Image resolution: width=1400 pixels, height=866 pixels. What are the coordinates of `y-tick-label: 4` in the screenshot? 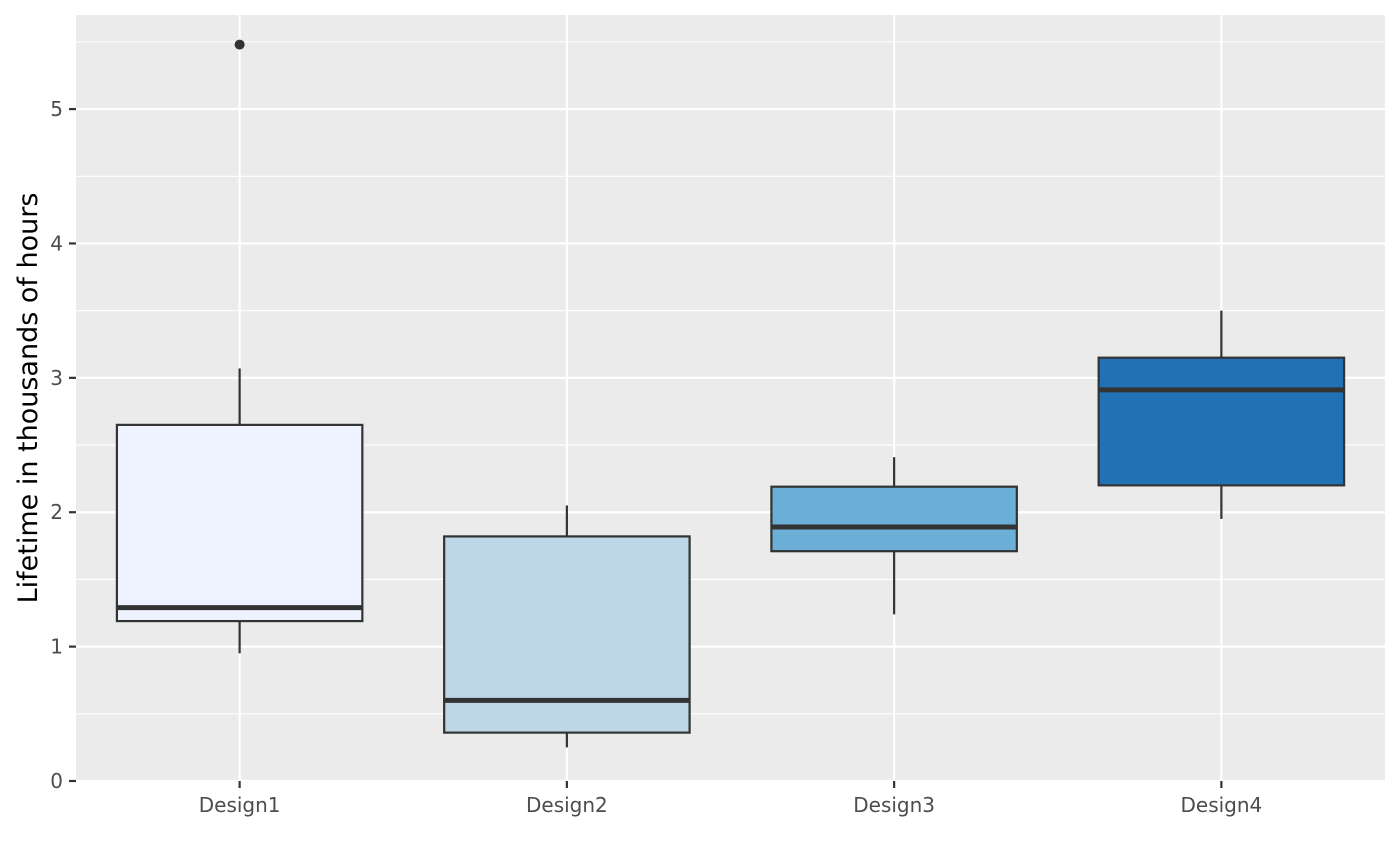 It's located at (56, 243).